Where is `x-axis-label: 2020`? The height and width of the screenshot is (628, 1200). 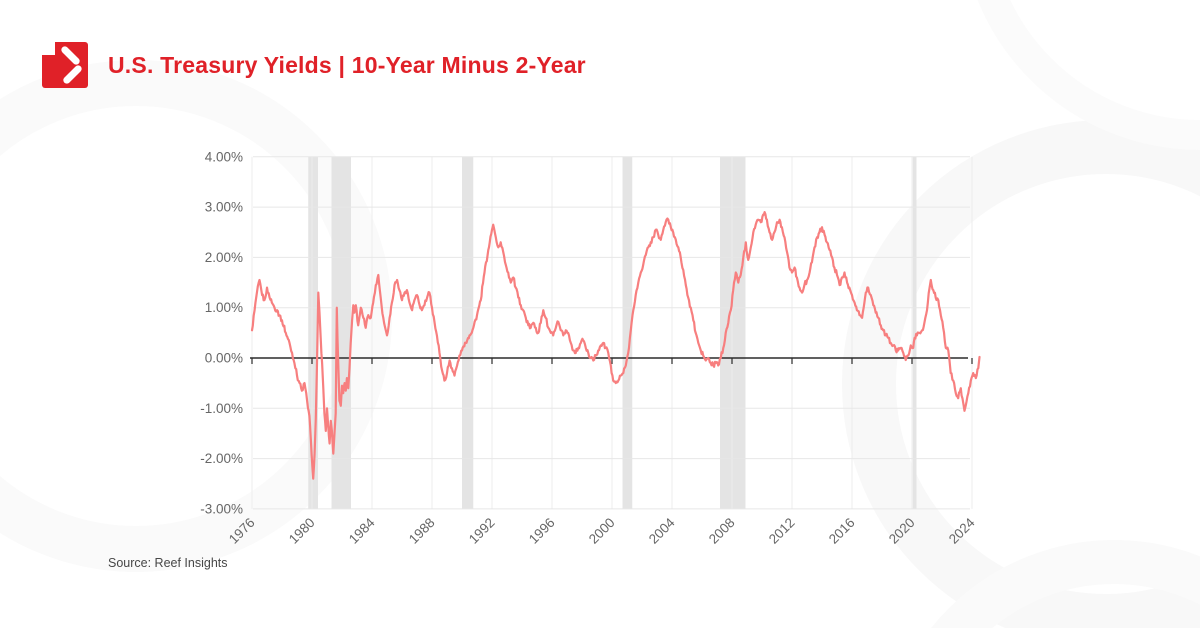 x-axis-label: 2020 is located at coordinates (902, 531).